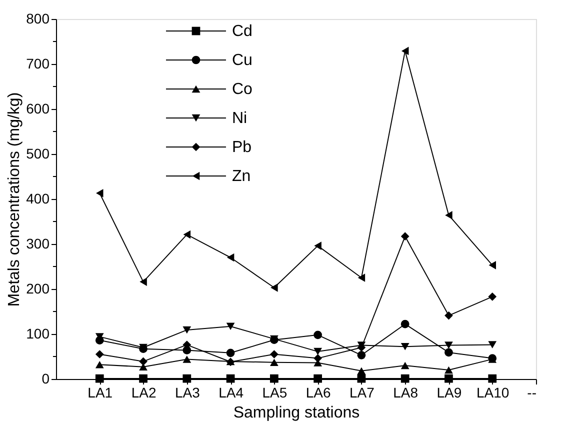 This screenshot has width=587, height=444. I want to click on legend-label: Ni, so click(240, 118).